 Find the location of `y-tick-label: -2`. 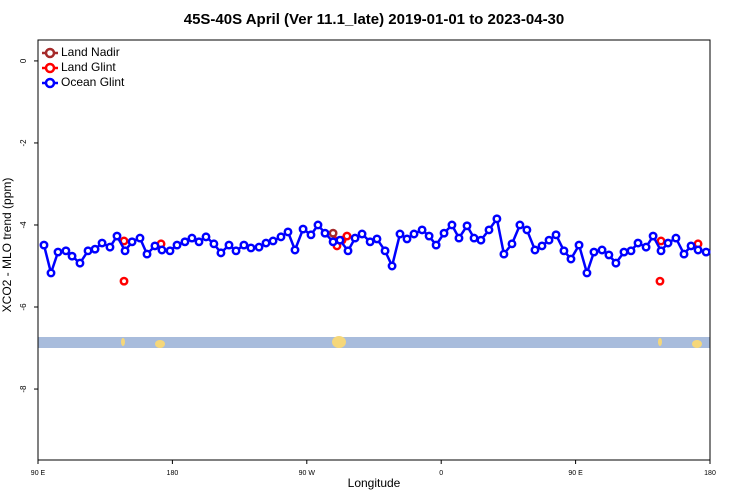

y-tick-label: -2 is located at coordinates (23, 143).